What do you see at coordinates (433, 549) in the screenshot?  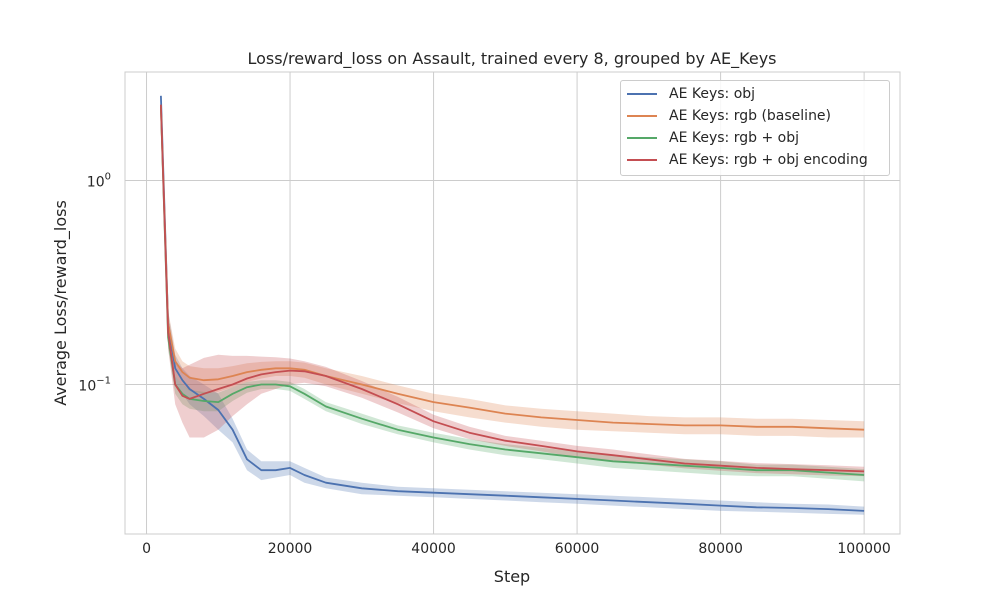 I see `x-tick-label: 40000` at bounding box center [433, 549].